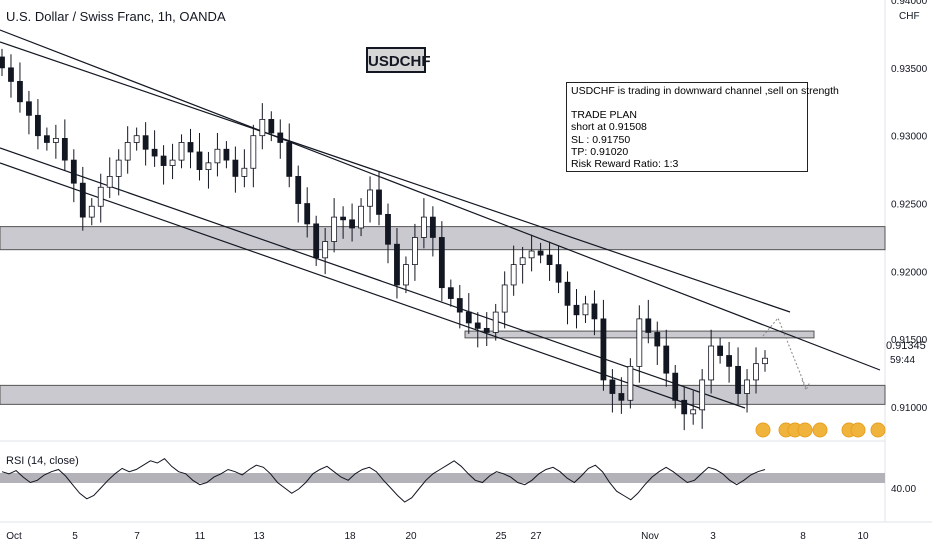  Describe the element at coordinates (443, 394) in the screenshot. I see `support-zone` at that location.